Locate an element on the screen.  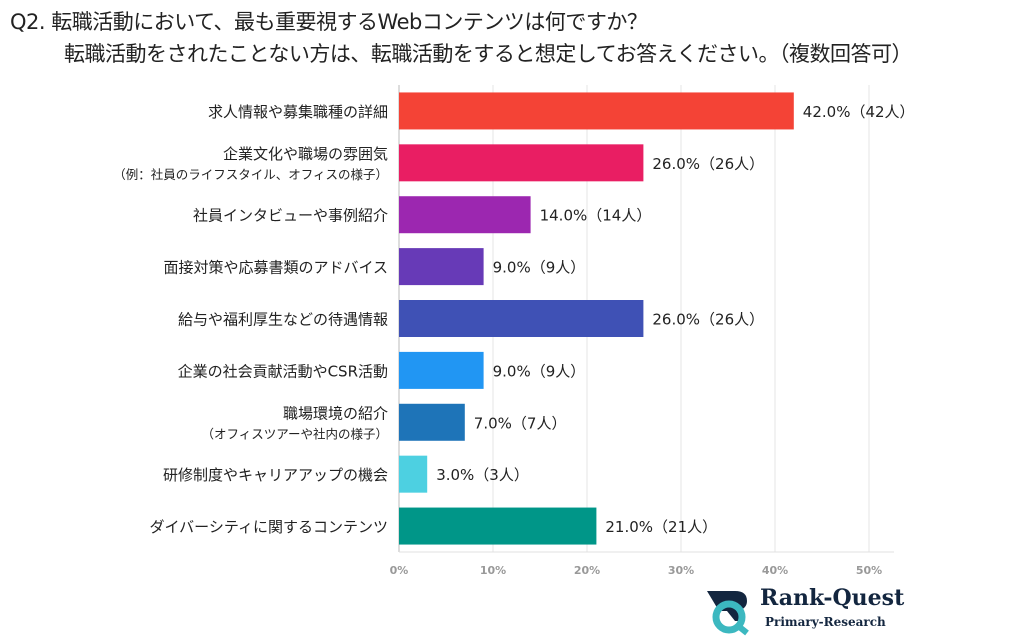
category-label: 求人情報や募集職種の詳細 is located at coordinates (298, 112).